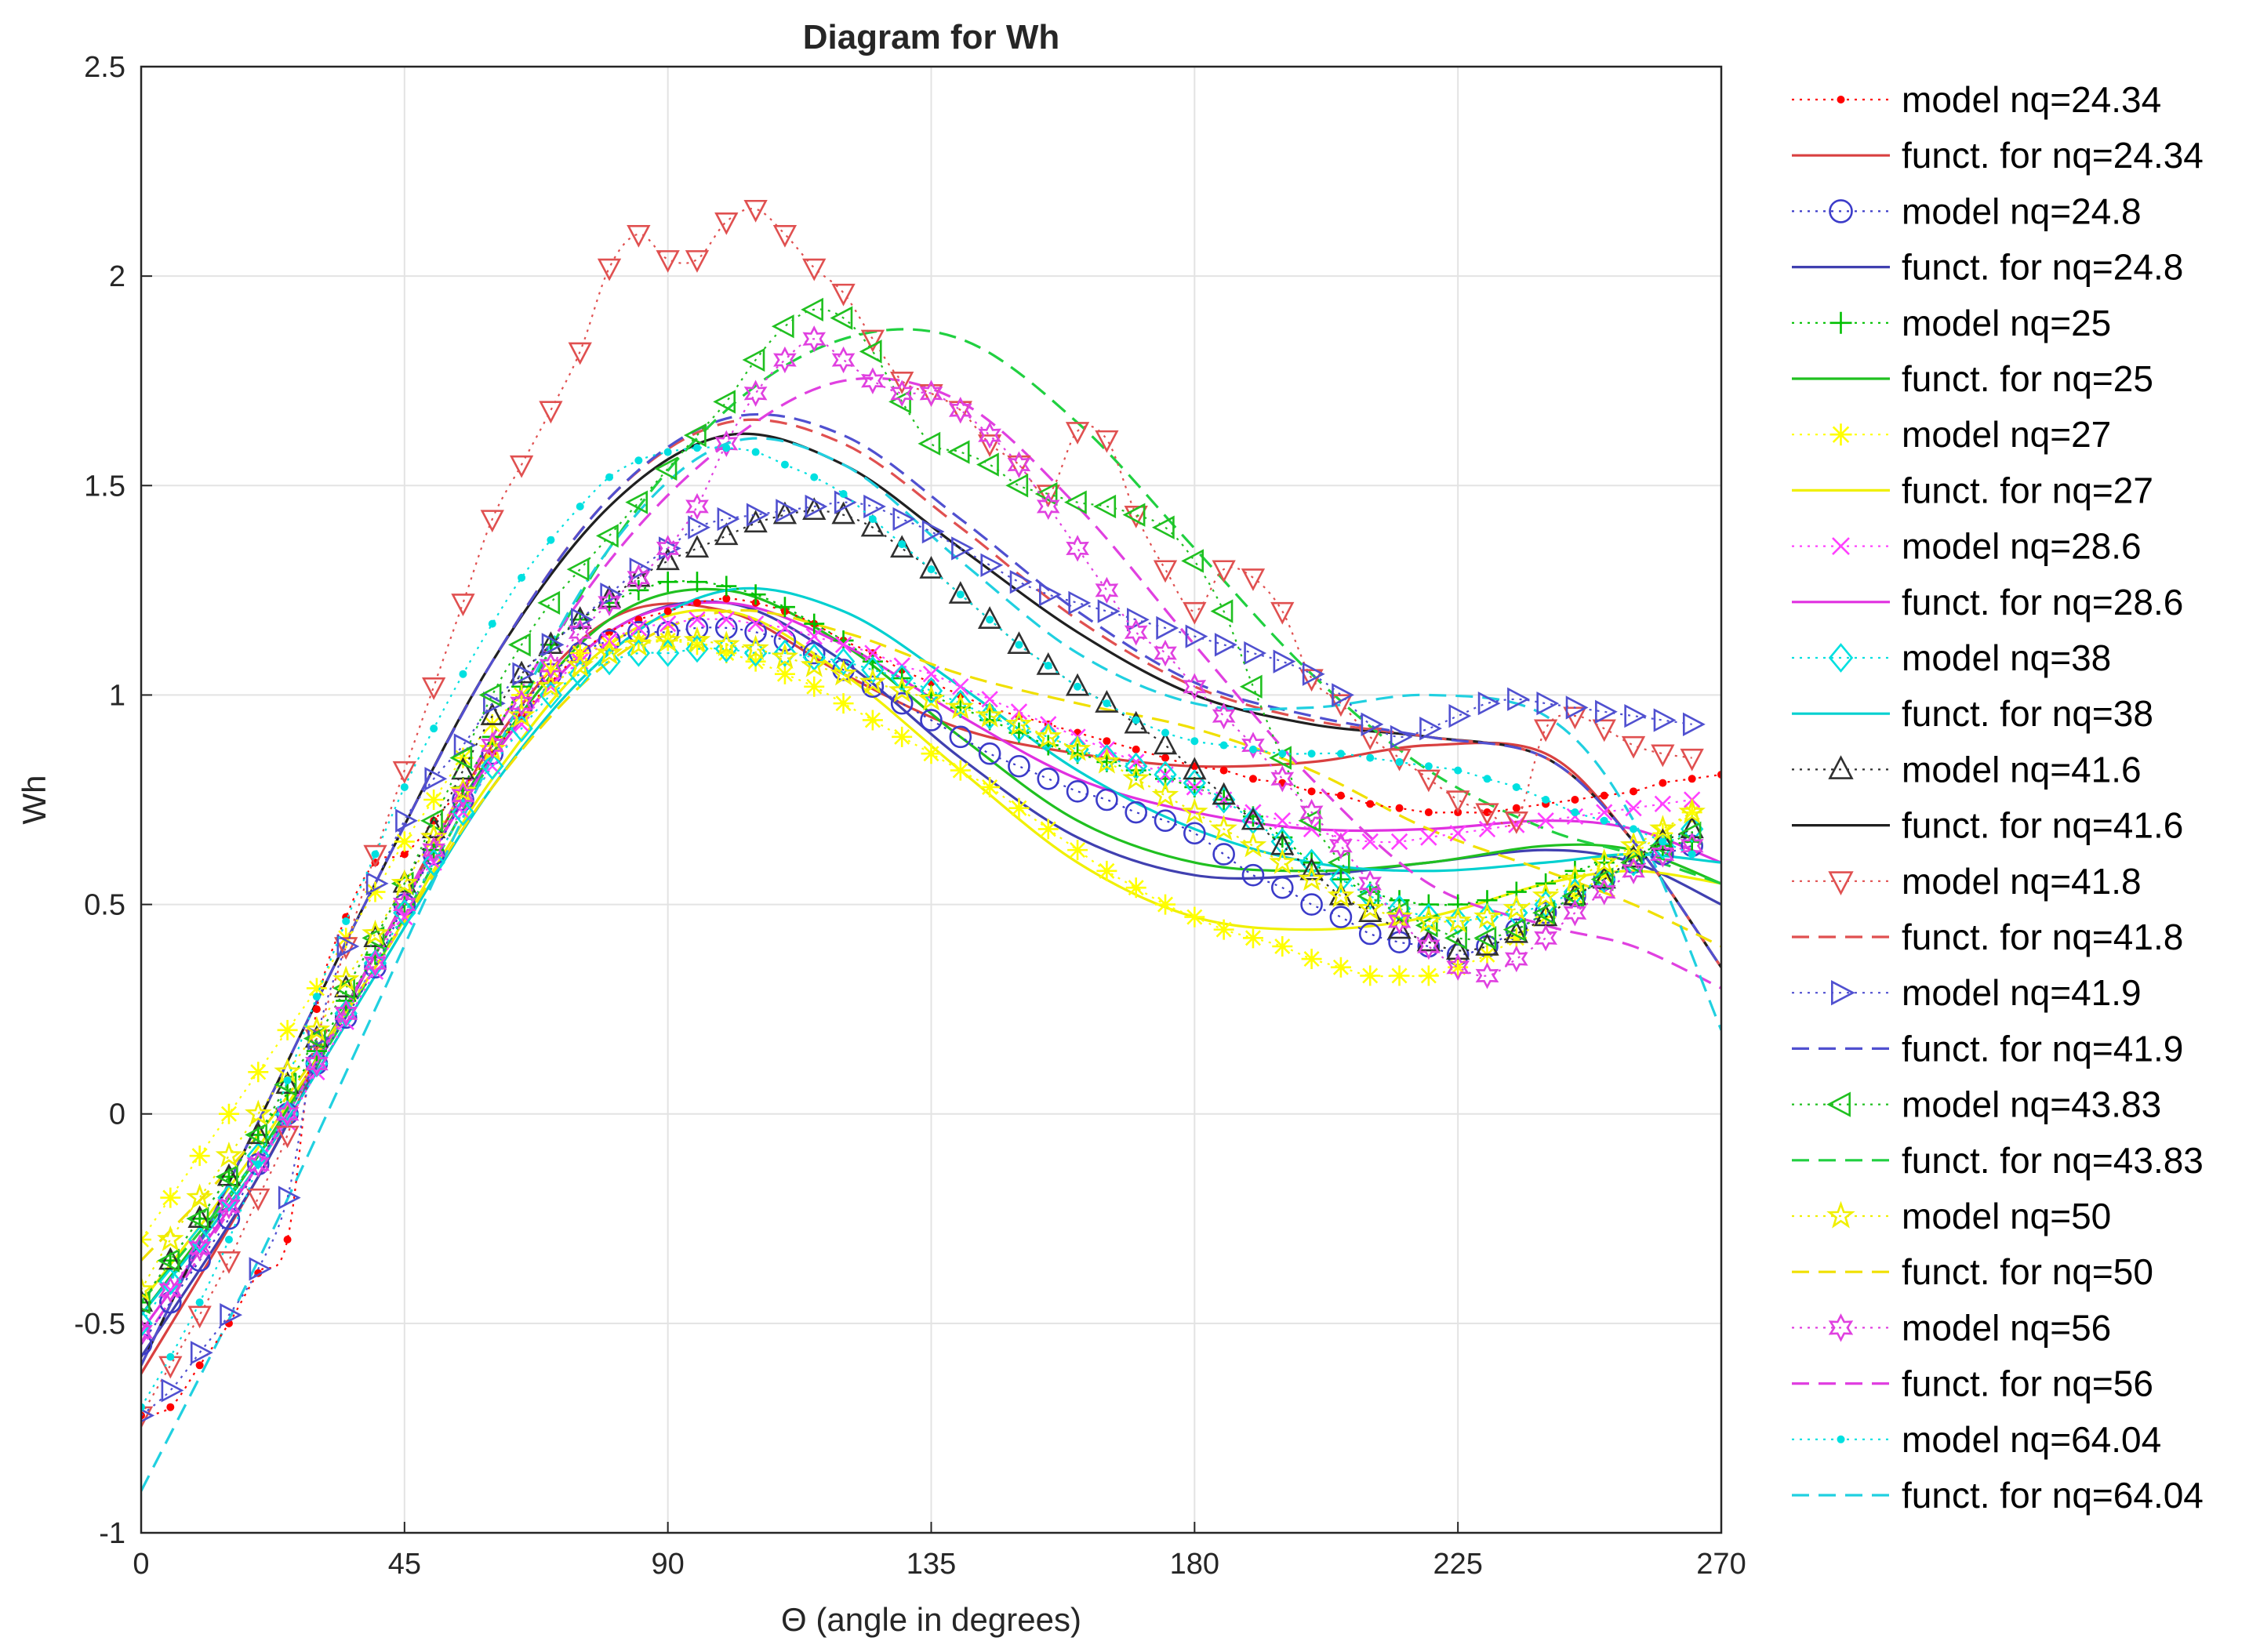 This screenshot has height=1652, width=2260. What do you see at coordinates (932, 1564) in the screenshot?
I see `x-tick-label: 135` at bounding box center [932, 1564].